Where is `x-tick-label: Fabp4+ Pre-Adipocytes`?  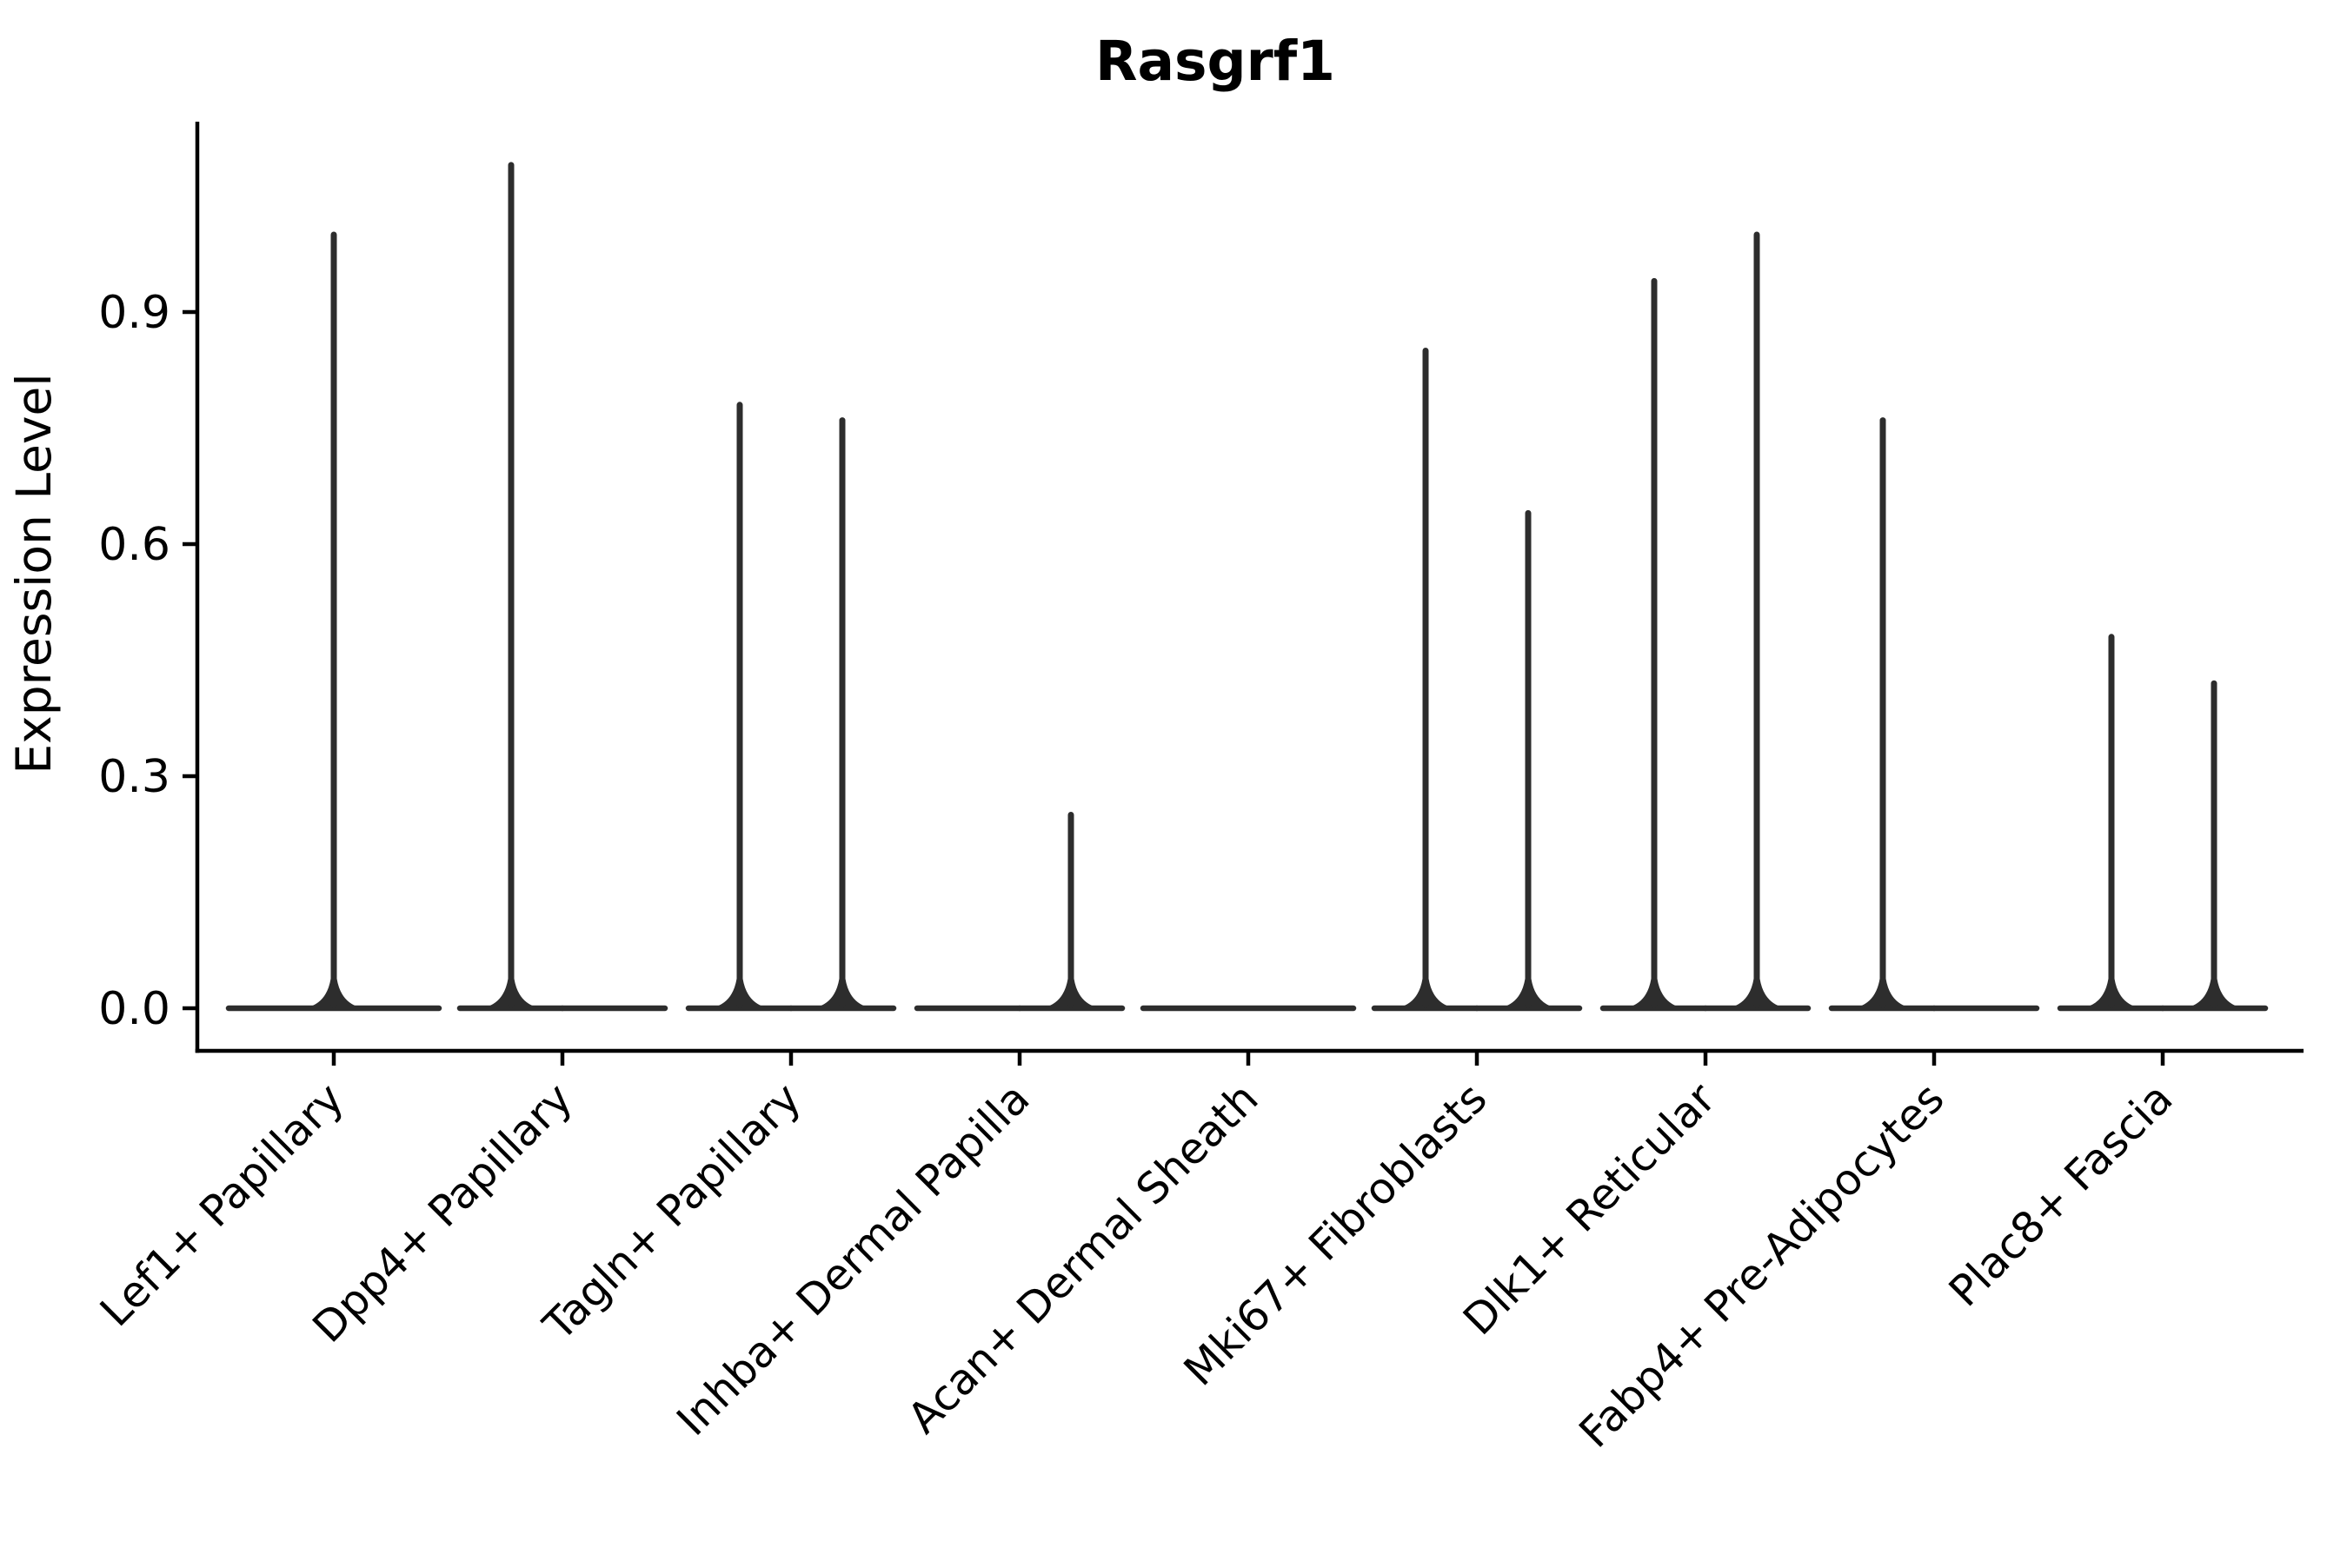
x-tick-label: Fabp4+ Pre-Adipocytes is located at coordinates (1762, 1265).